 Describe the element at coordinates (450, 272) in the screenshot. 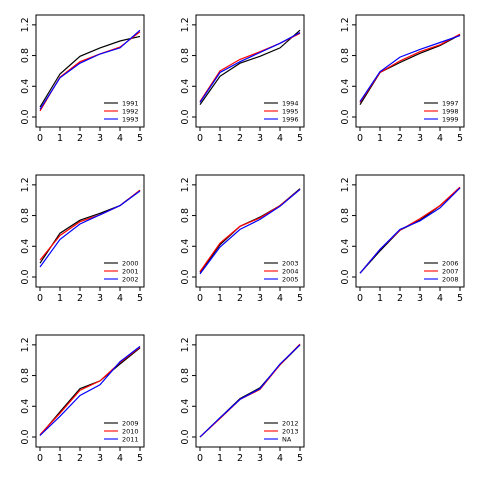

I see `legend-label: 2007` at that location.